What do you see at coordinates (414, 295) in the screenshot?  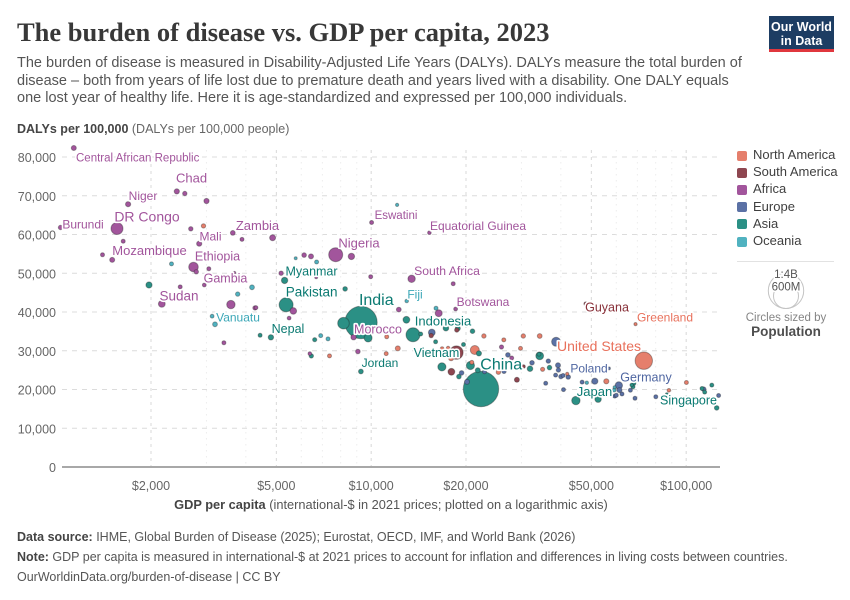 I see `svg-text: Fiji` at bounding box center [414, 295].